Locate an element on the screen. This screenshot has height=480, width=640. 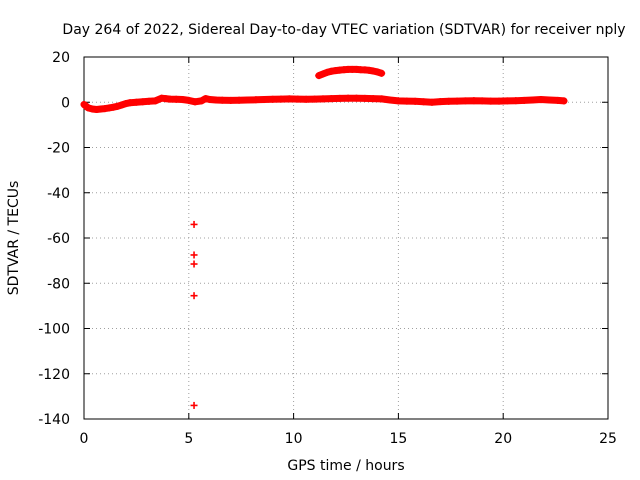
y-tick-label: -140 is located at coordinates (54, 420).